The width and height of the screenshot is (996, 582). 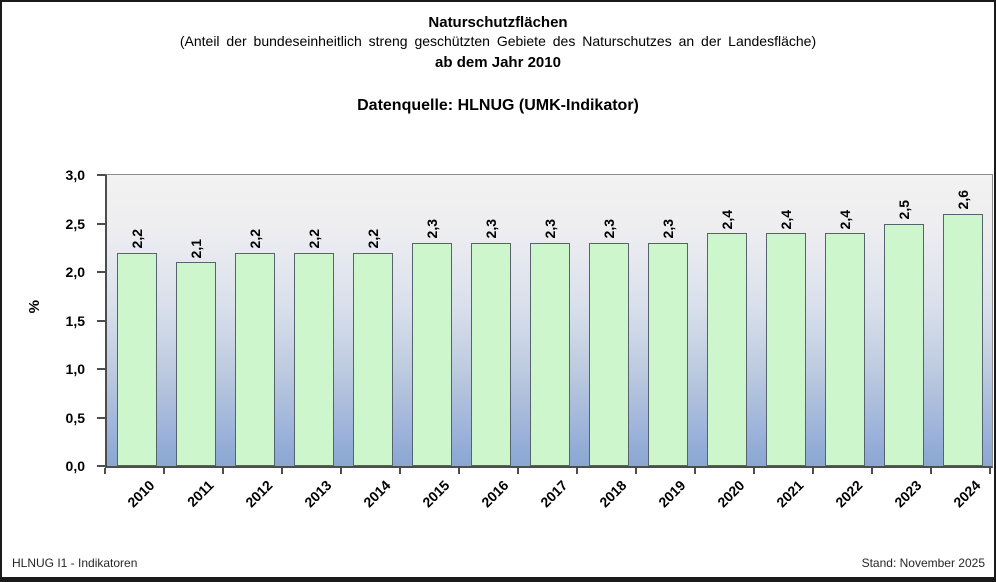 I want to click on bar-slot-2010: 2,2, so click(x=136, y=320).